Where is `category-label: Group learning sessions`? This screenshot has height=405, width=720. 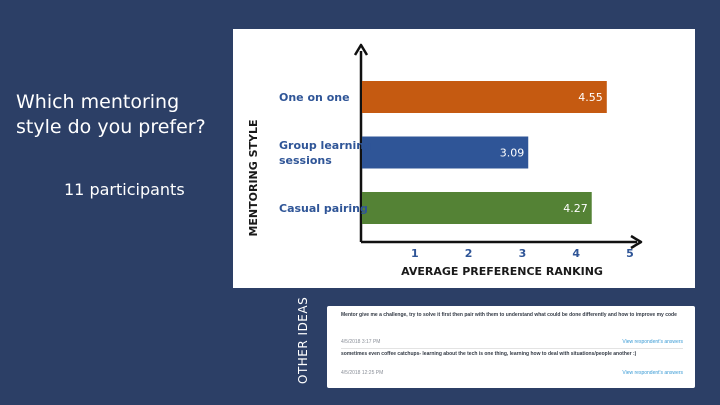
category-label: Group learning sessions is located at coordinates (325, 153).